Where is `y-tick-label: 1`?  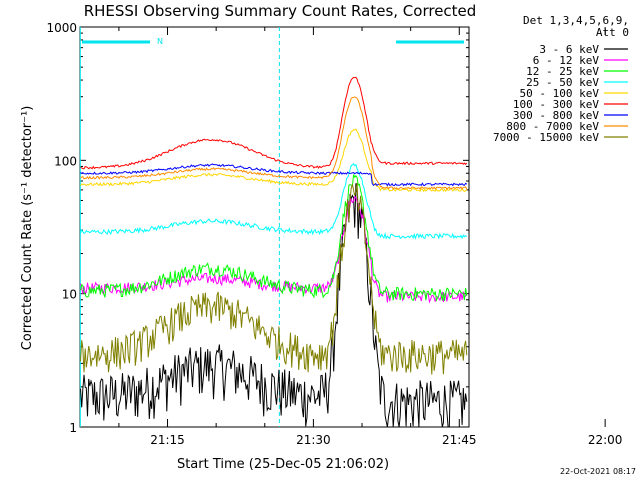
y-tick-label: 1 is located at coordinates (73, 428).